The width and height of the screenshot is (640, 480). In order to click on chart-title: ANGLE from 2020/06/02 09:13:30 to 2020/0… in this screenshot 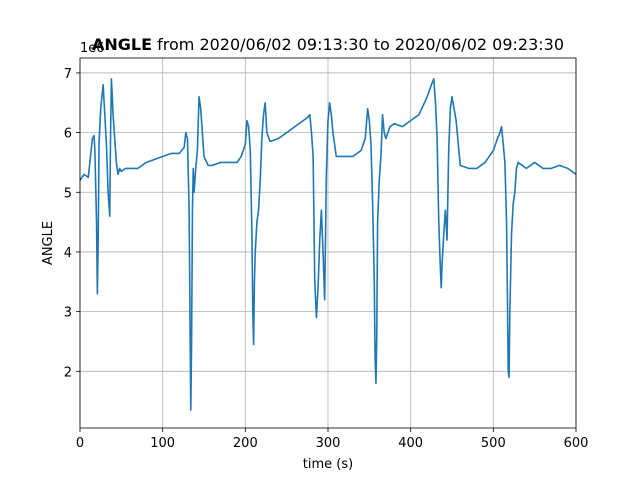, I will do `click(328, 44)`.